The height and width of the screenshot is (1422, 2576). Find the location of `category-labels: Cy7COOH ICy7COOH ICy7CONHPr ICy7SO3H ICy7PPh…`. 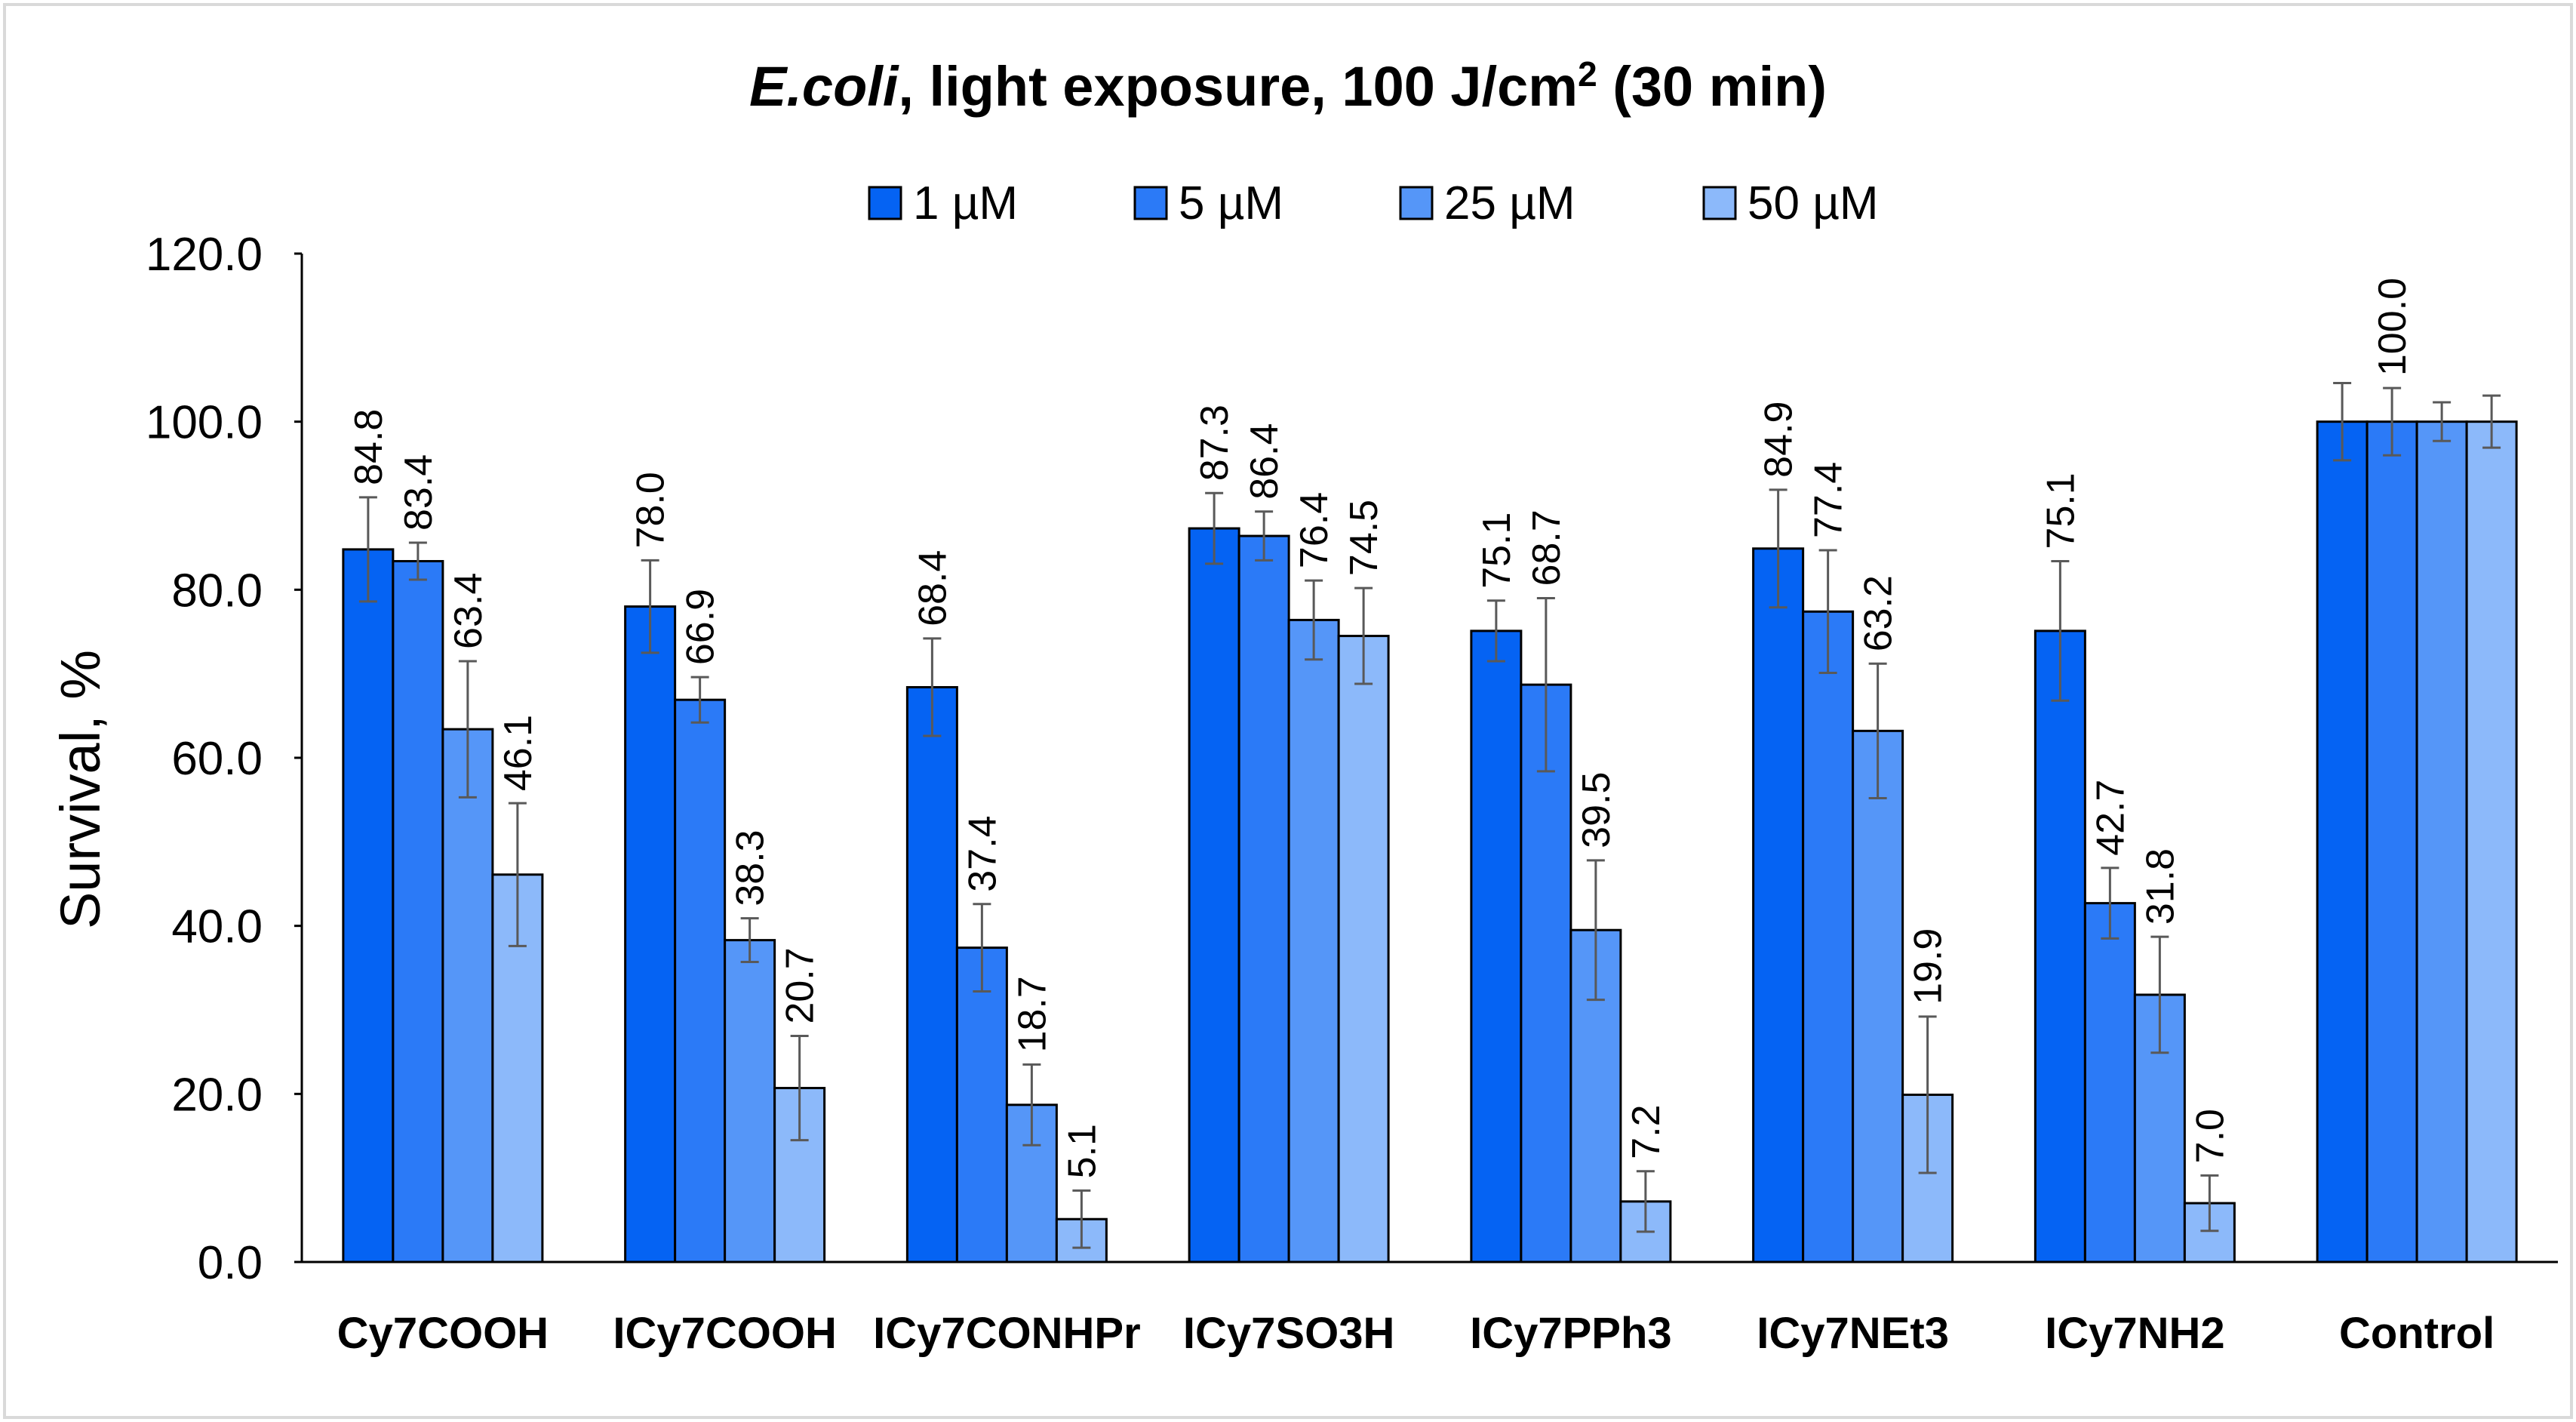

category-labels: Cy7COOH ICy7COOH ICy7CONHPr ICy7SO3H ICy7PPh… is located at coordinates (1416, 1333).